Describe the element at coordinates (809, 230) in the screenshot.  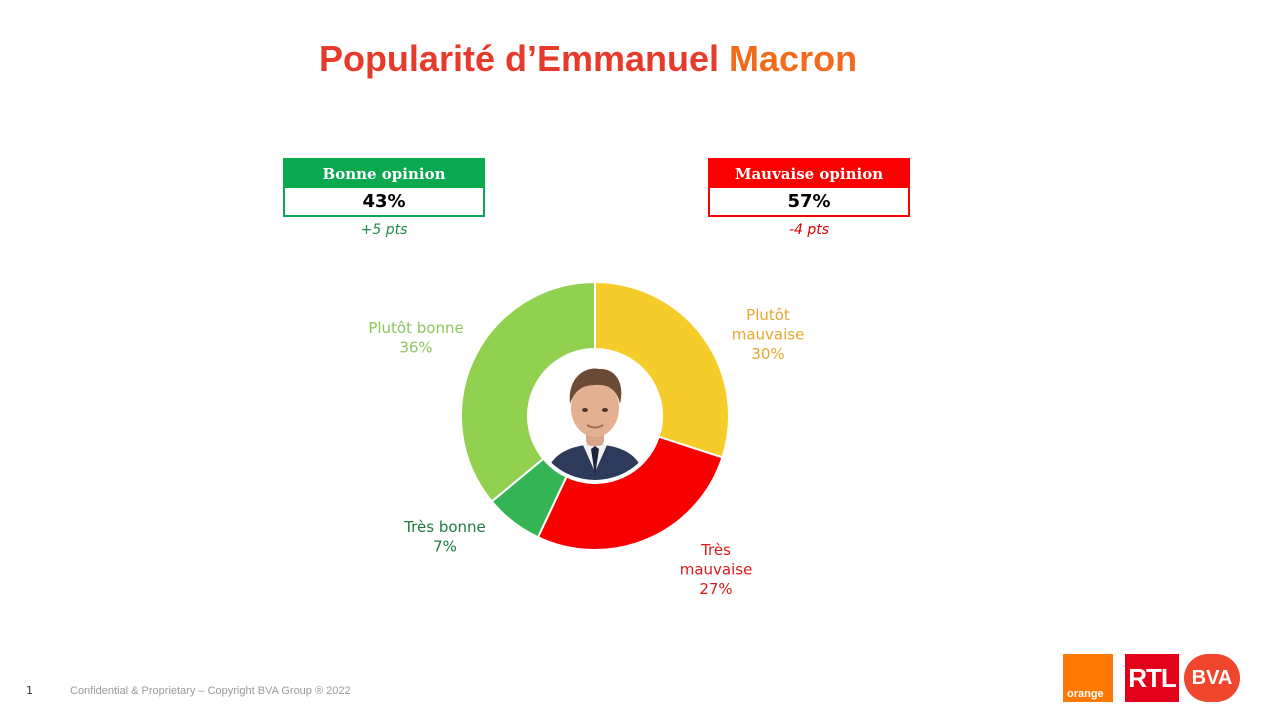
I see `bad-opinion-delta: -4 pts` at that location.